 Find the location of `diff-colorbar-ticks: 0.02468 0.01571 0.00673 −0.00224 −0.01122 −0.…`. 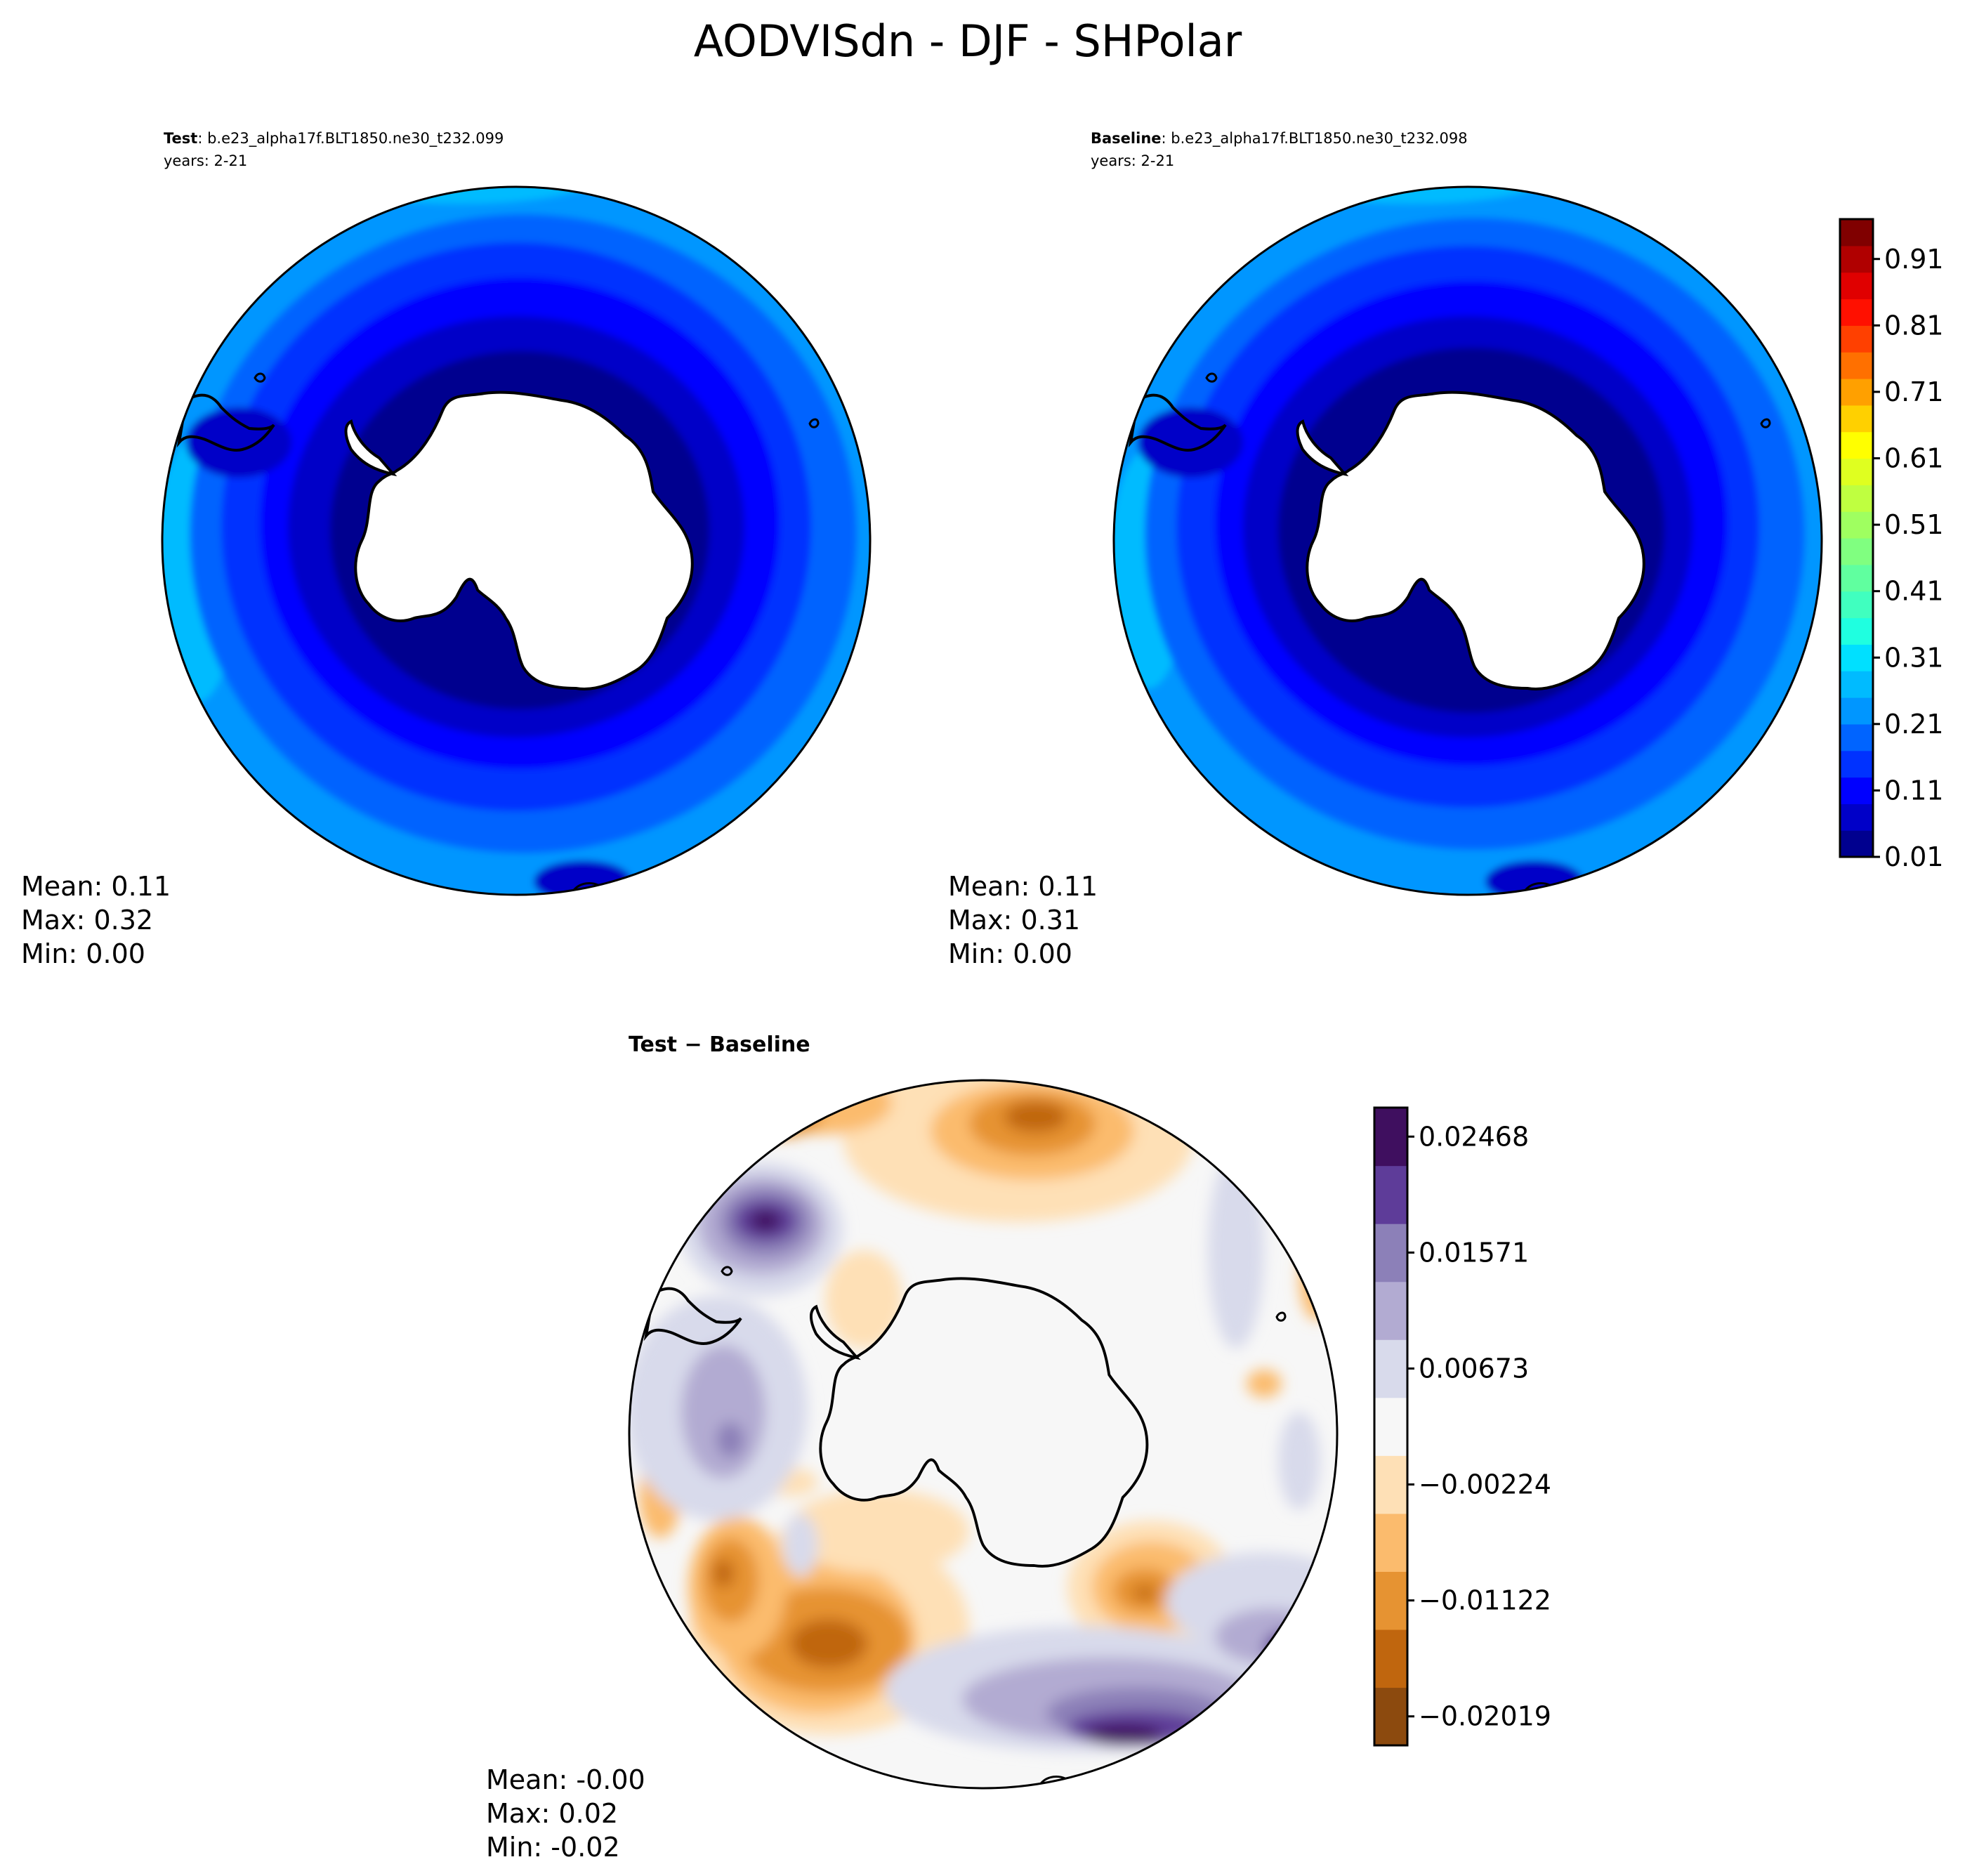

diff-colorbar-ticks: 0.02468 0.01571 0.00673 −0.00224 −0.01122 −0.… is located at coordinates (1479, 1427).